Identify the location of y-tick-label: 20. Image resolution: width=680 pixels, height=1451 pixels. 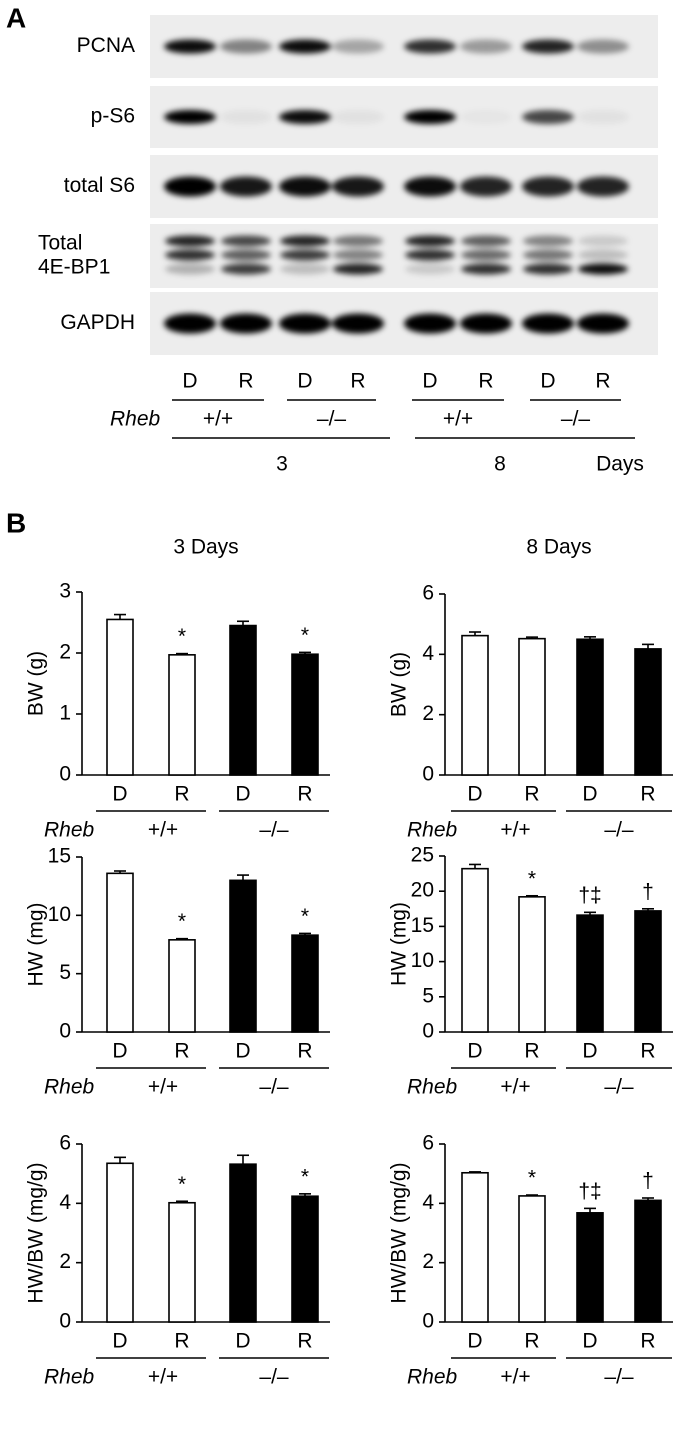
(422, 890).